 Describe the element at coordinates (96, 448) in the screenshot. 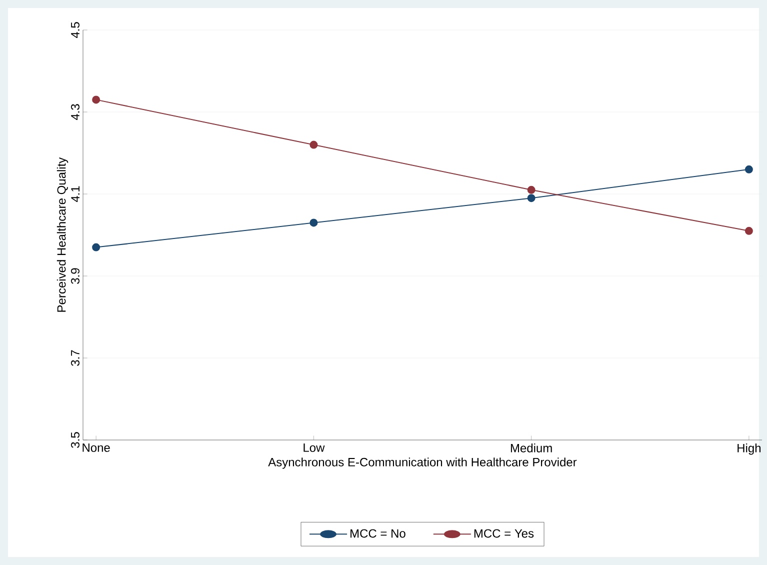

I see `x-tick-label: None` at that location.